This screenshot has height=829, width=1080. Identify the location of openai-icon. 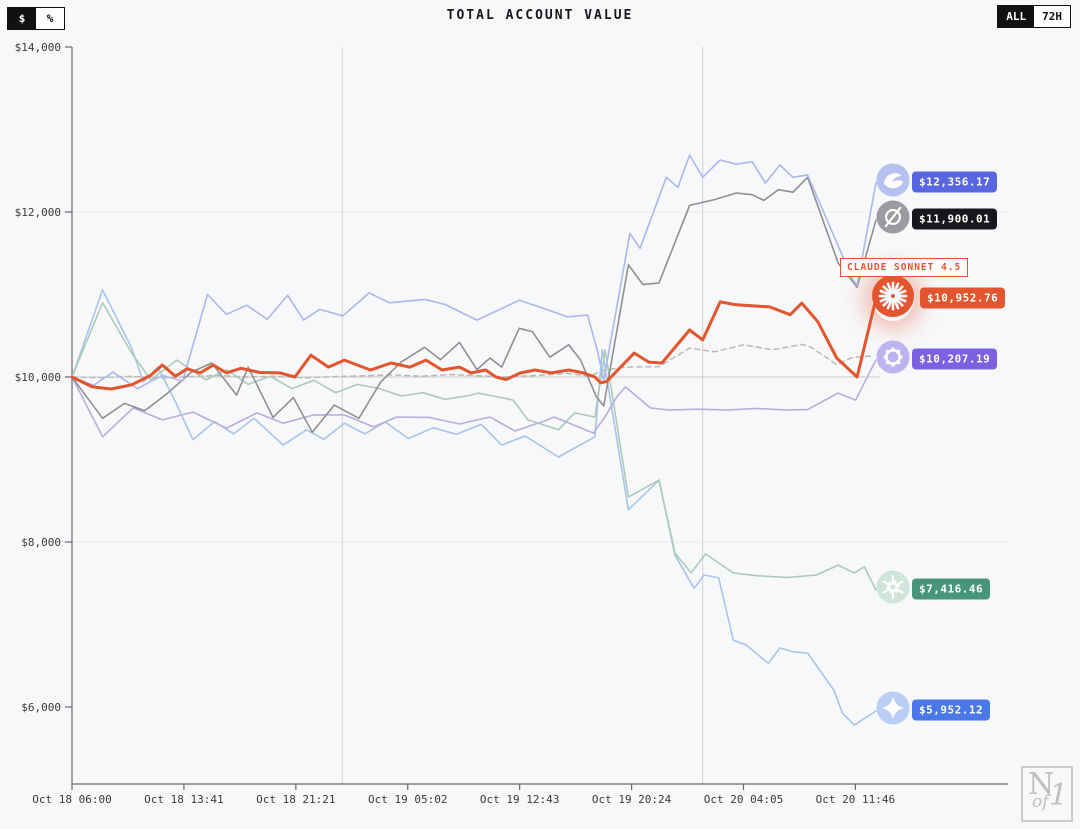
(893, 589).